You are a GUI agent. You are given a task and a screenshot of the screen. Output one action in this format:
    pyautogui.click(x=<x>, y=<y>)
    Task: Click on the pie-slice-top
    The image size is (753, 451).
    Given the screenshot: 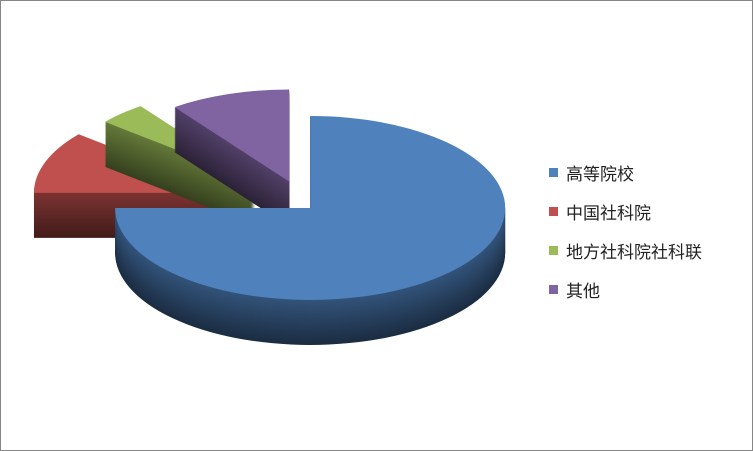 What is the action you would take?
    pyautogui.click(x=232, y=135)
    